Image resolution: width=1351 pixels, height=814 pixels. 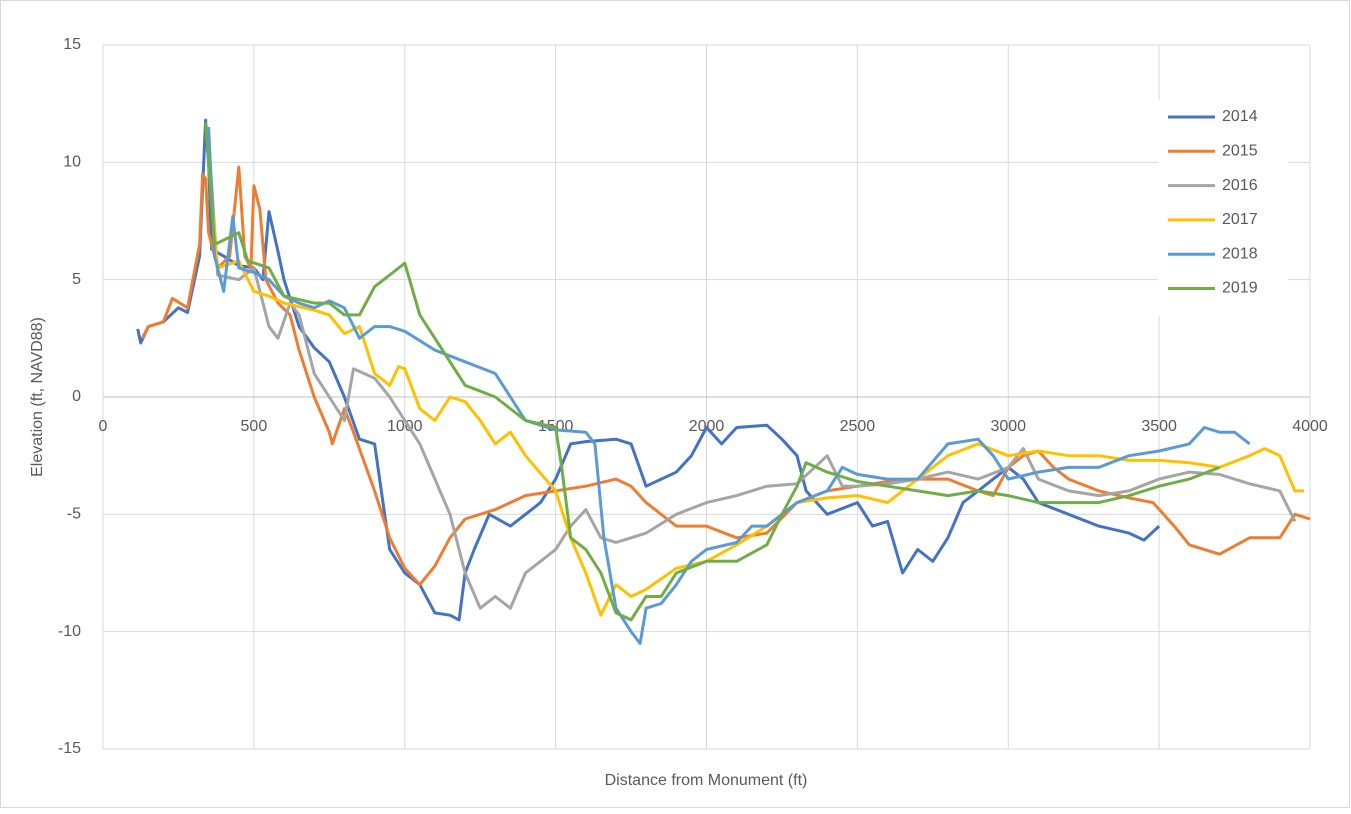 What do you see at coordinates (1240, 116) in the screenshot?
I see `legend-label: 2014` at bounding box center [1240, 116].